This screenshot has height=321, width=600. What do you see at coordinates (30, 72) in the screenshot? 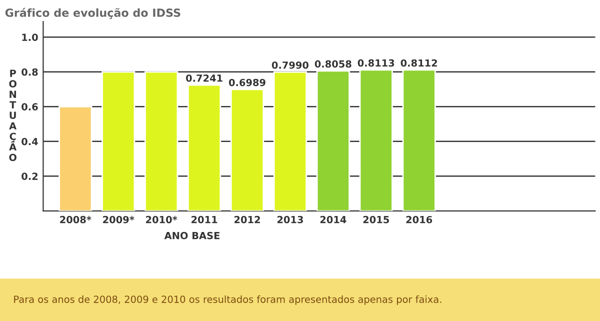
I see `y-tick-label: 0.8` at bounding box center [30, 72].